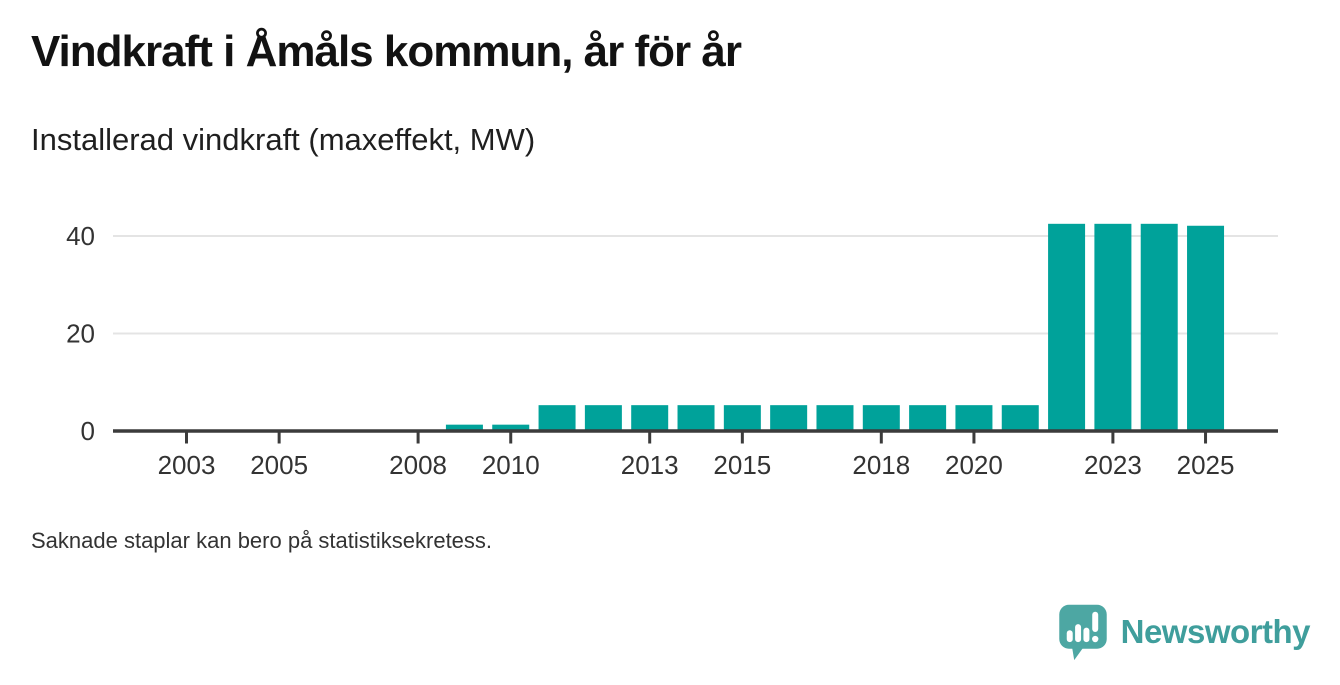  I want to click on bar-2019, so click(928, 418).